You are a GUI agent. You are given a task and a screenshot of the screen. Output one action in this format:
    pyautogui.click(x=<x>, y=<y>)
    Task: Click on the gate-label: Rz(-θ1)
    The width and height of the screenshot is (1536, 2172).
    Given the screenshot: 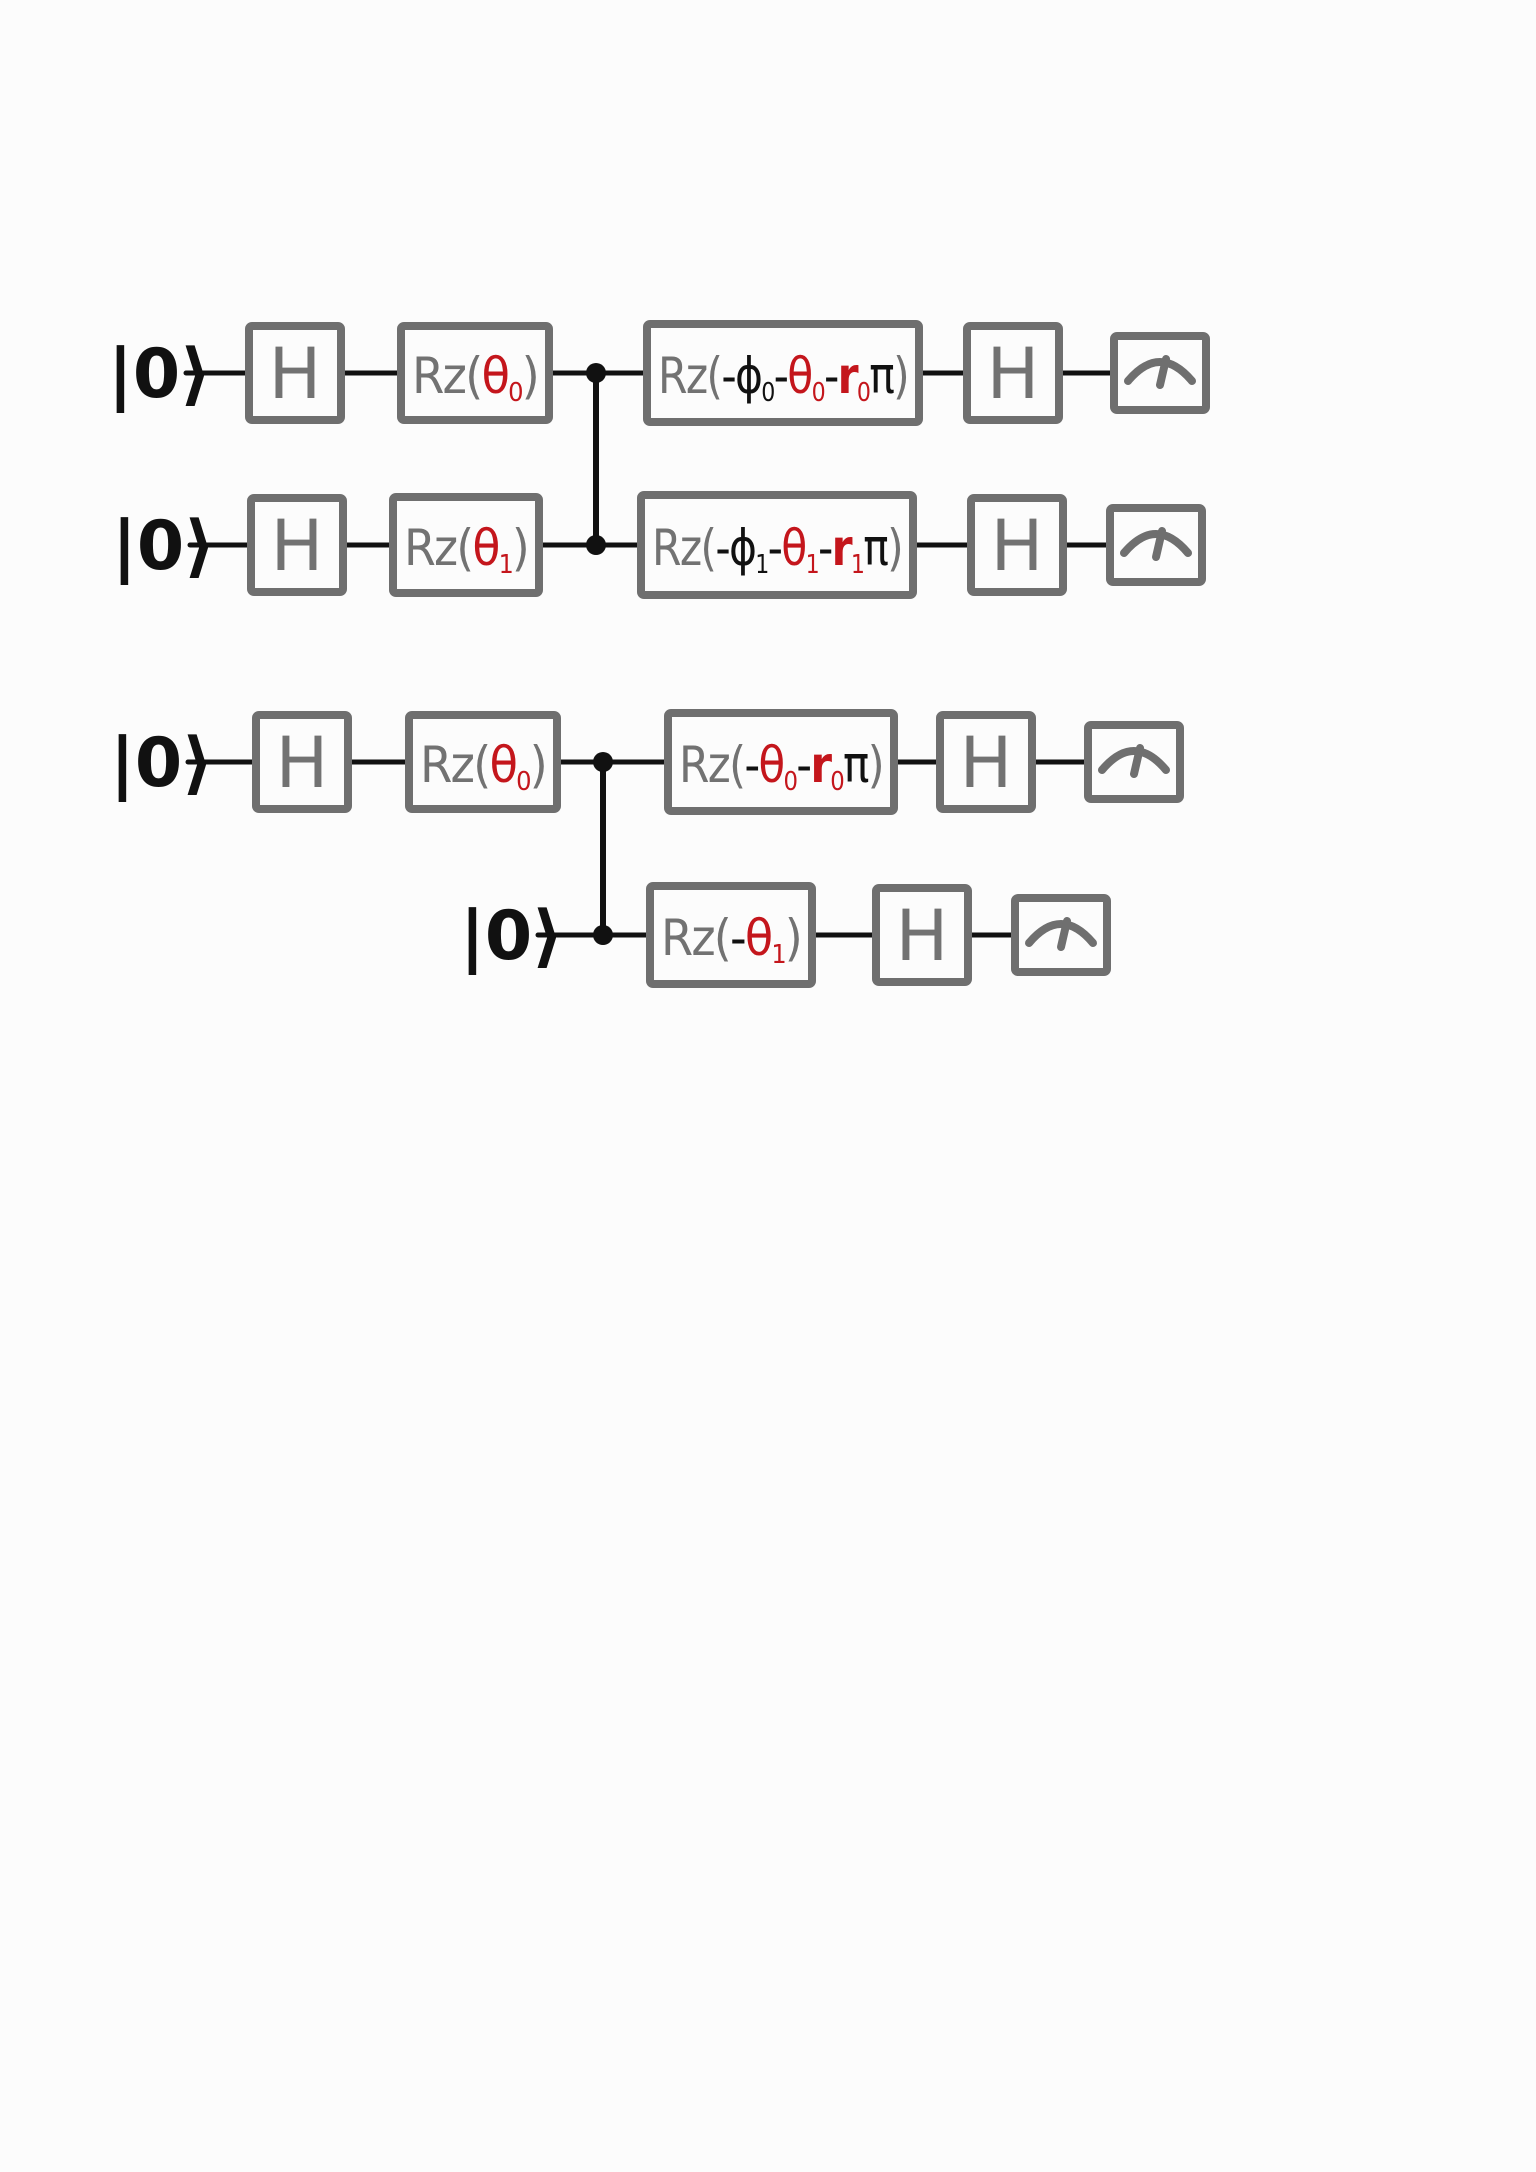 What is the action you would take?
    pyautogui.click(x=731, y=939)
    